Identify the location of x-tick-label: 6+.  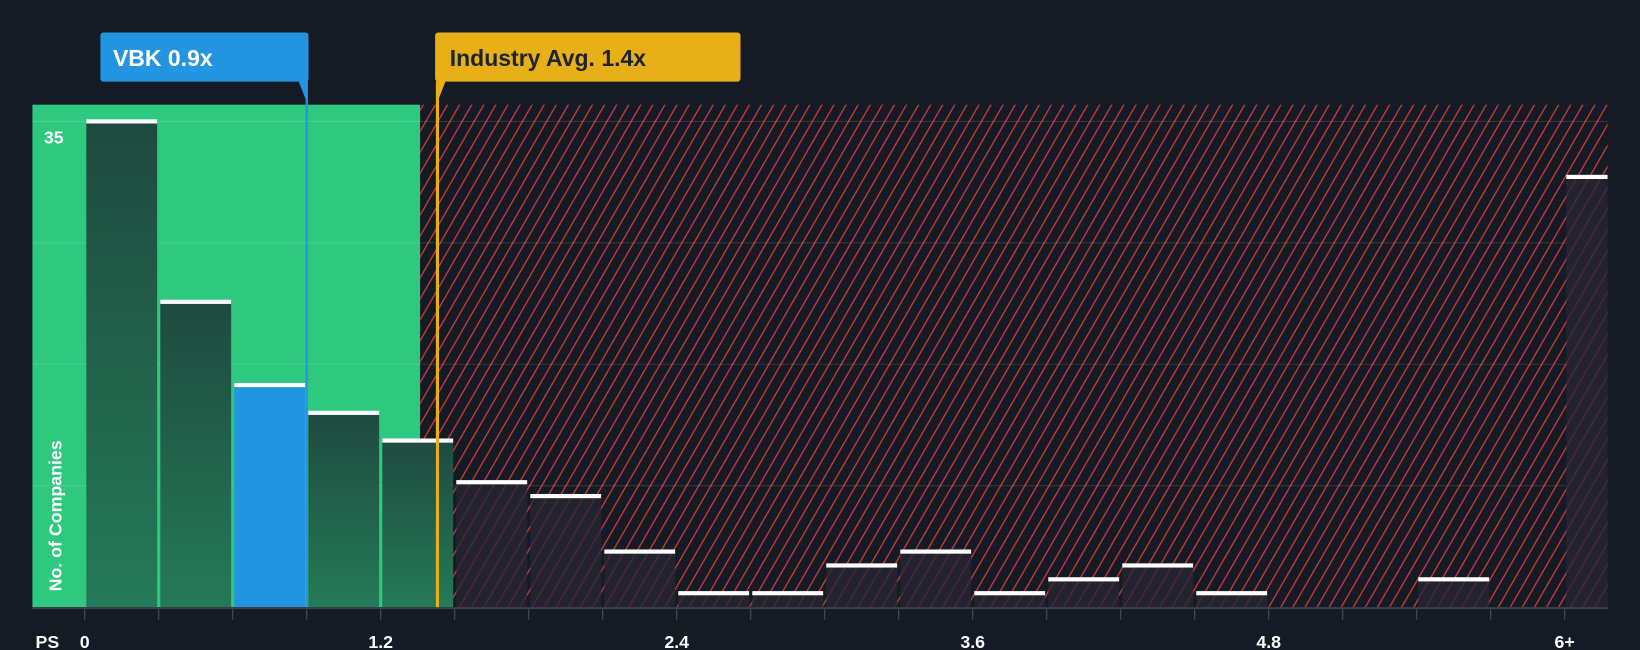
(1565, 641).